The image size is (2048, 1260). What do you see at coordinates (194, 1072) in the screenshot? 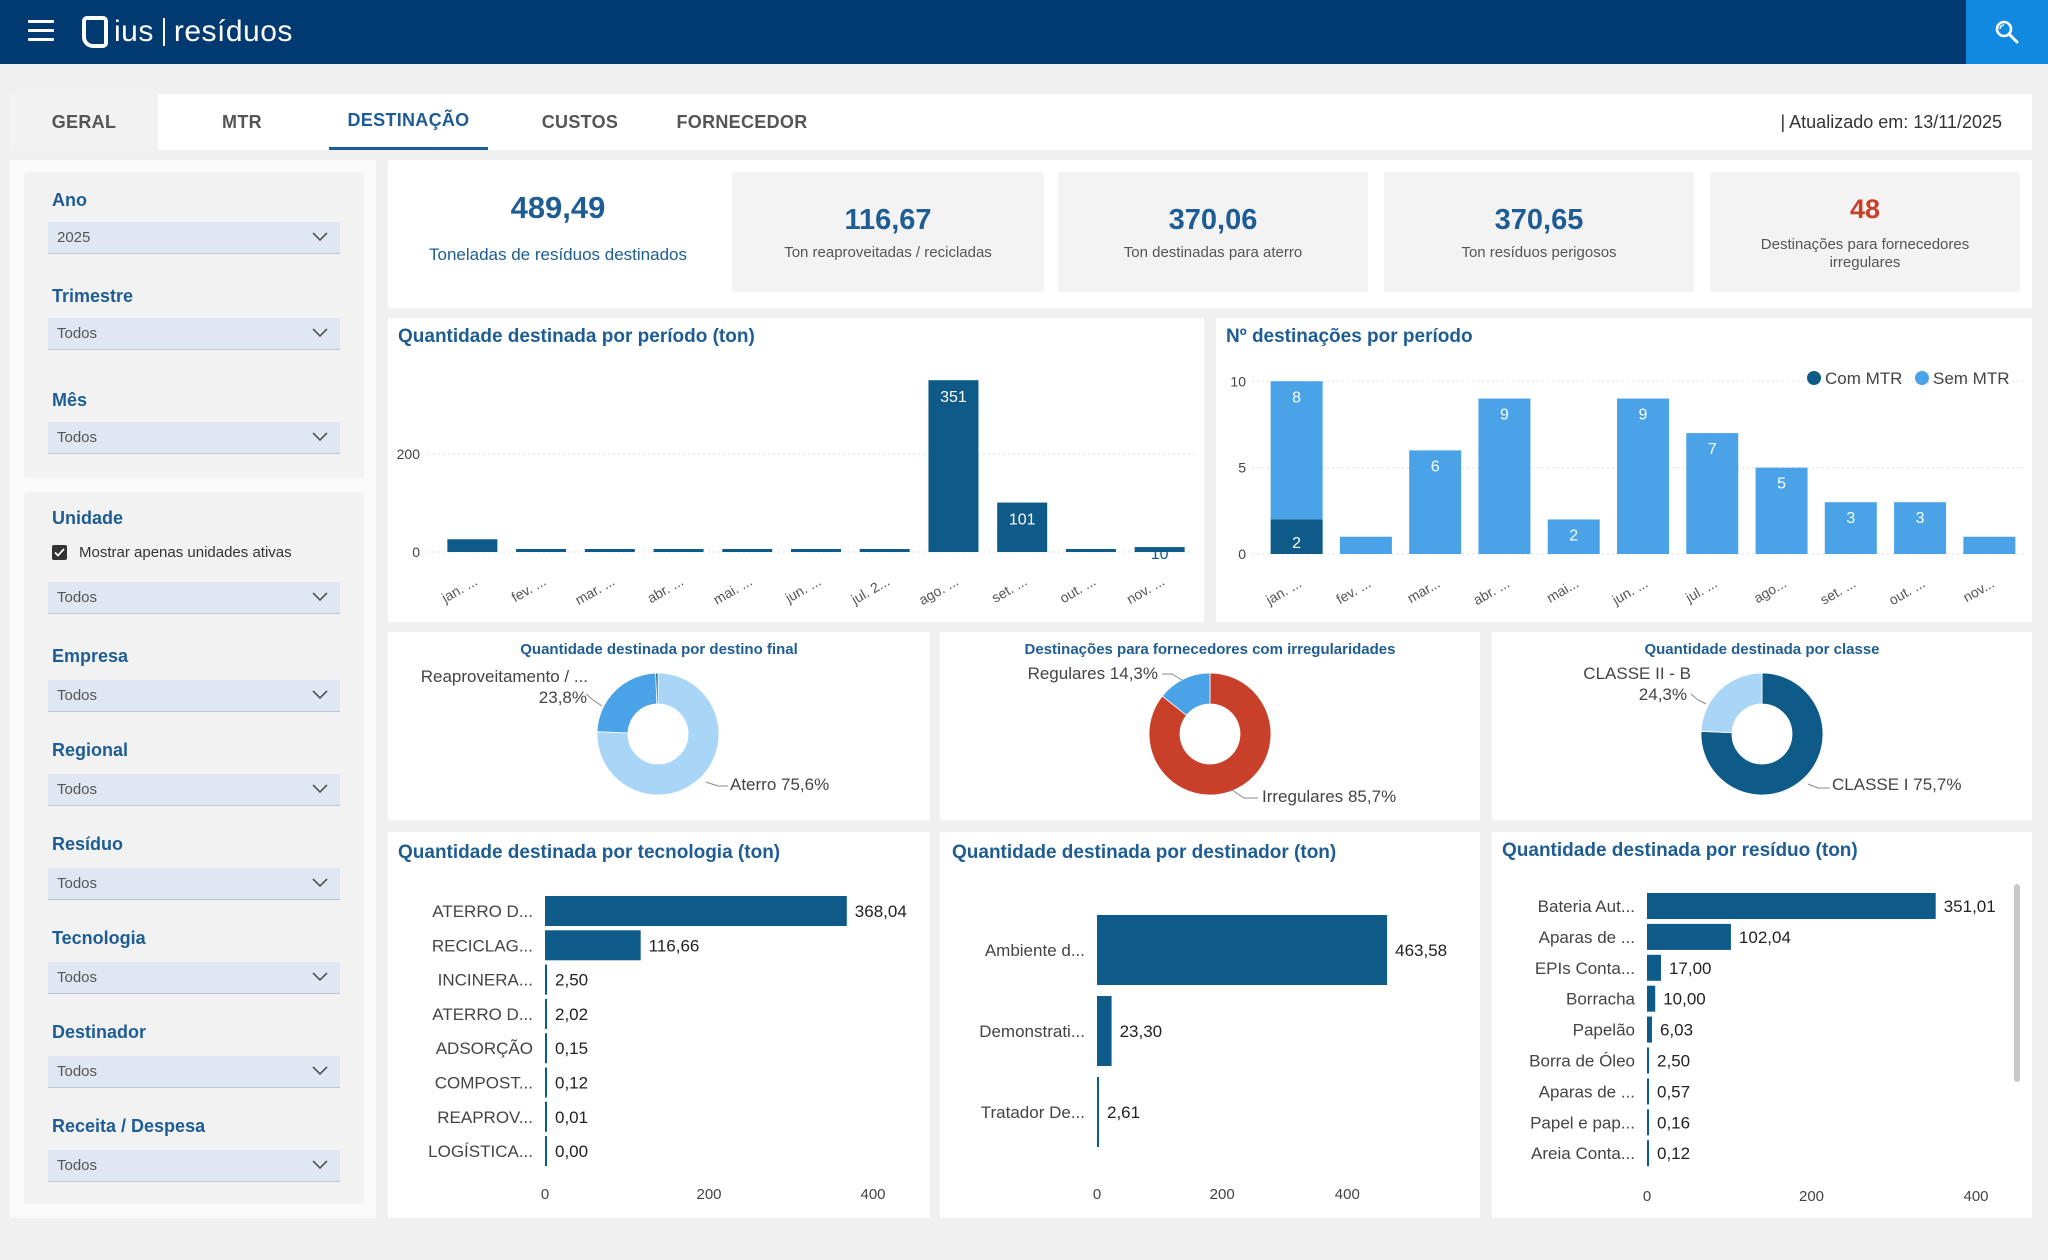
I see `destinador-select: Todos` at bounding box center [194, 1072].